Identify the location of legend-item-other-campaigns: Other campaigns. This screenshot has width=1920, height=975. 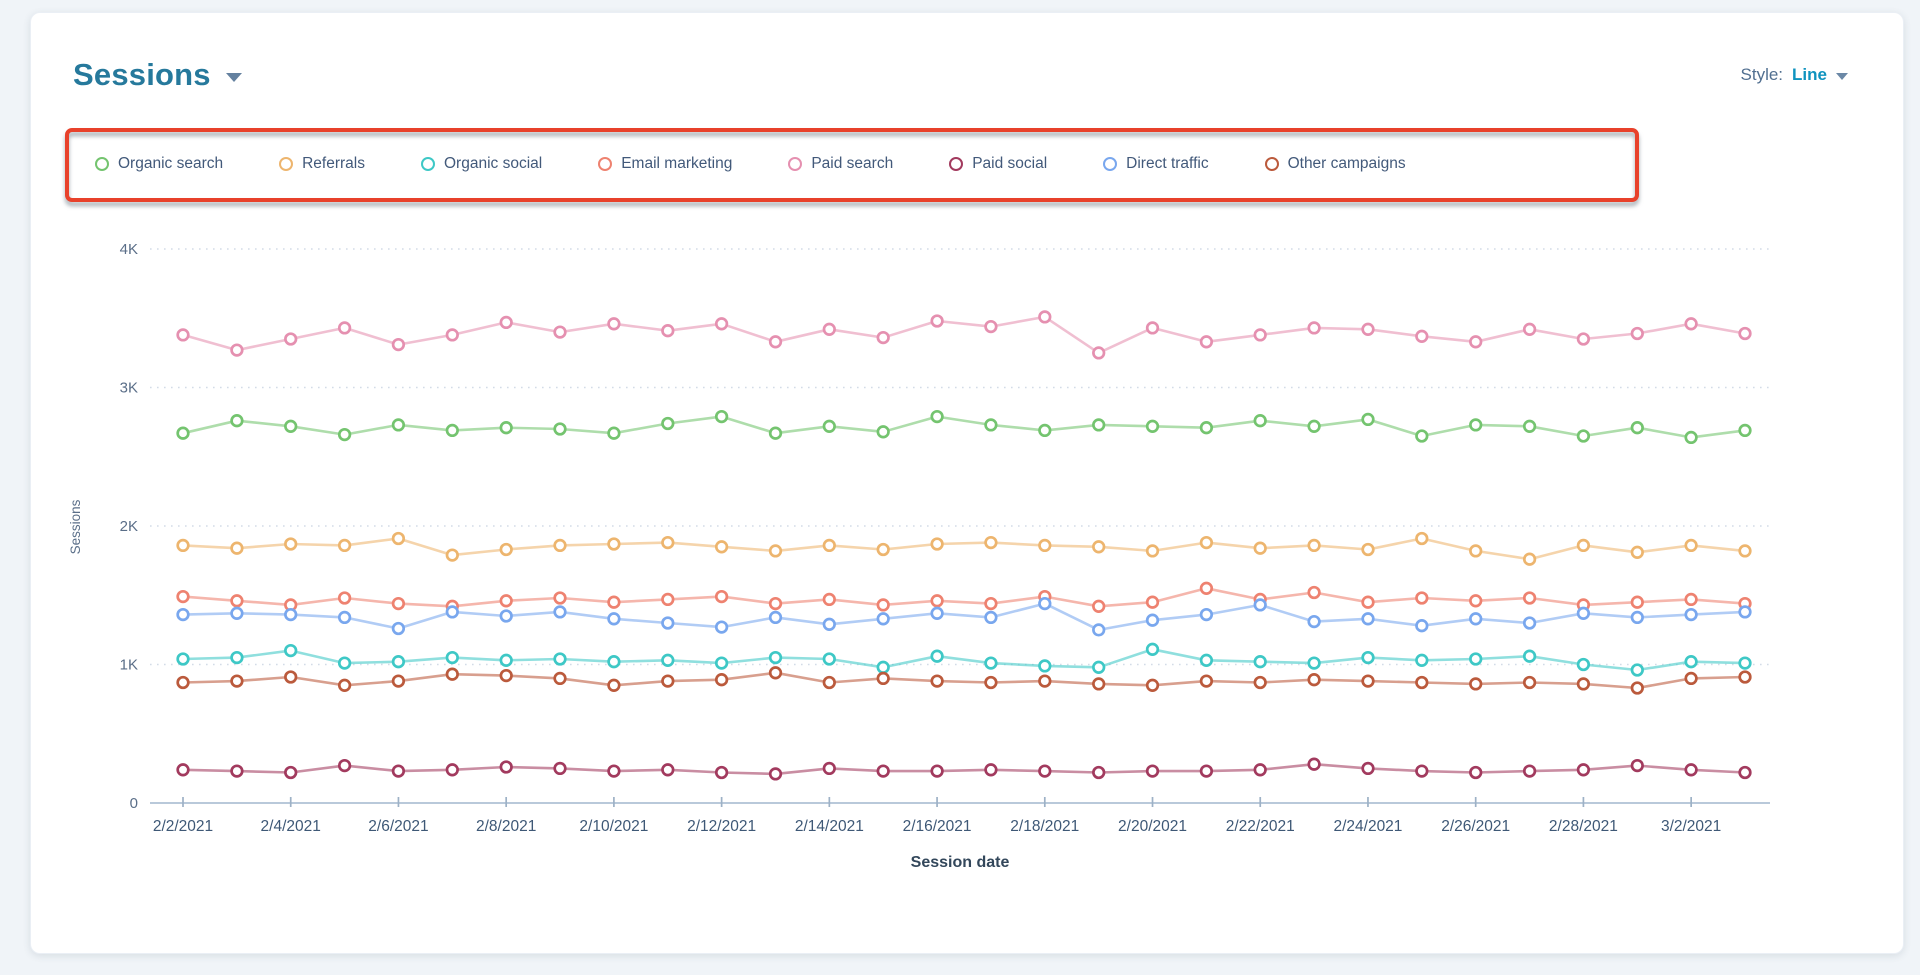
(1335, 164).